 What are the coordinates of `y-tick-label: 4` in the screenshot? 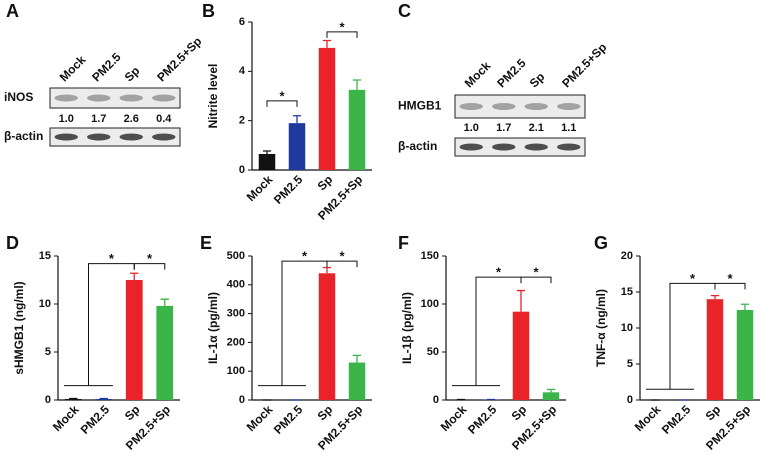 It's located at (242, 71).